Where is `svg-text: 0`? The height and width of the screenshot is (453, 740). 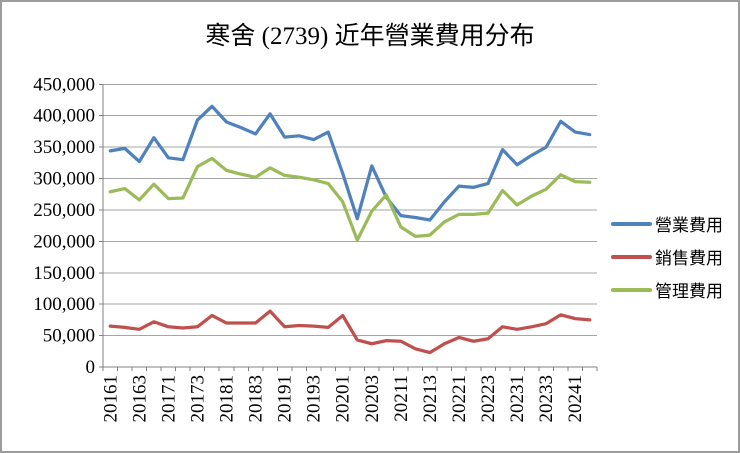
svg-text: 0 is located at coordinates (91, 367).